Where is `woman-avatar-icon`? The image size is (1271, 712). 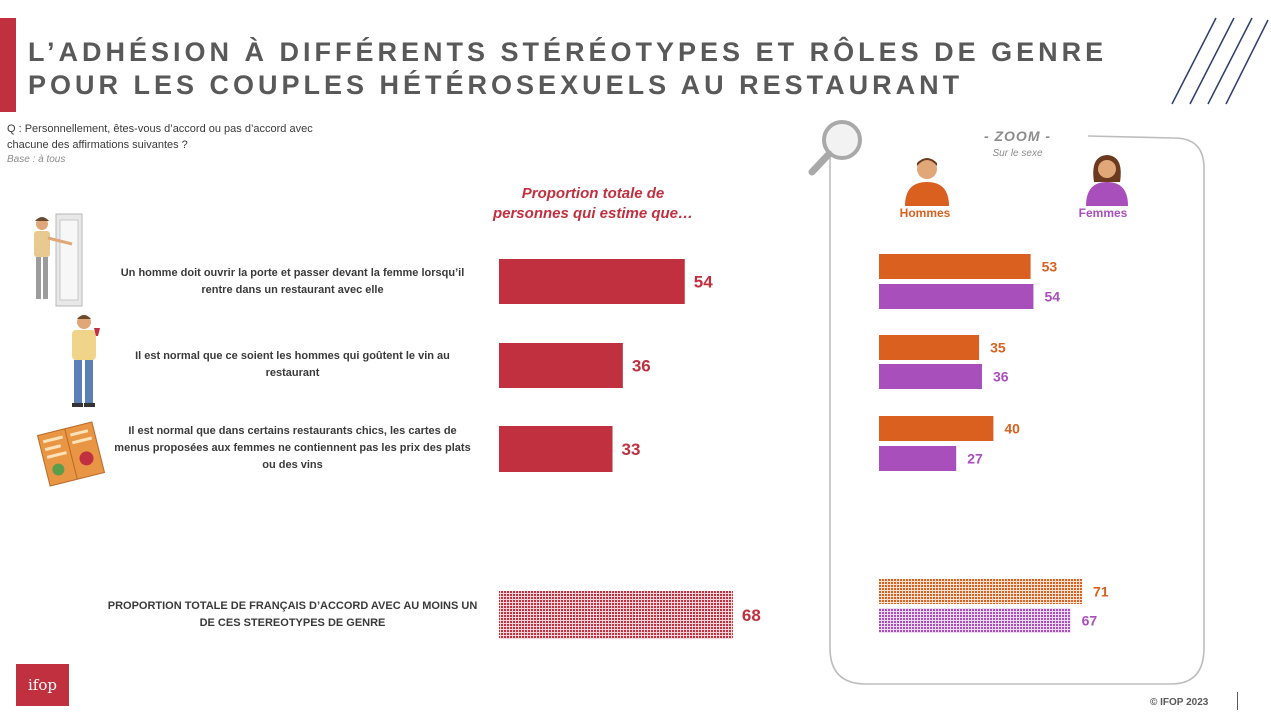
woman-avatar-icon is located at coordinates (1107, 180).